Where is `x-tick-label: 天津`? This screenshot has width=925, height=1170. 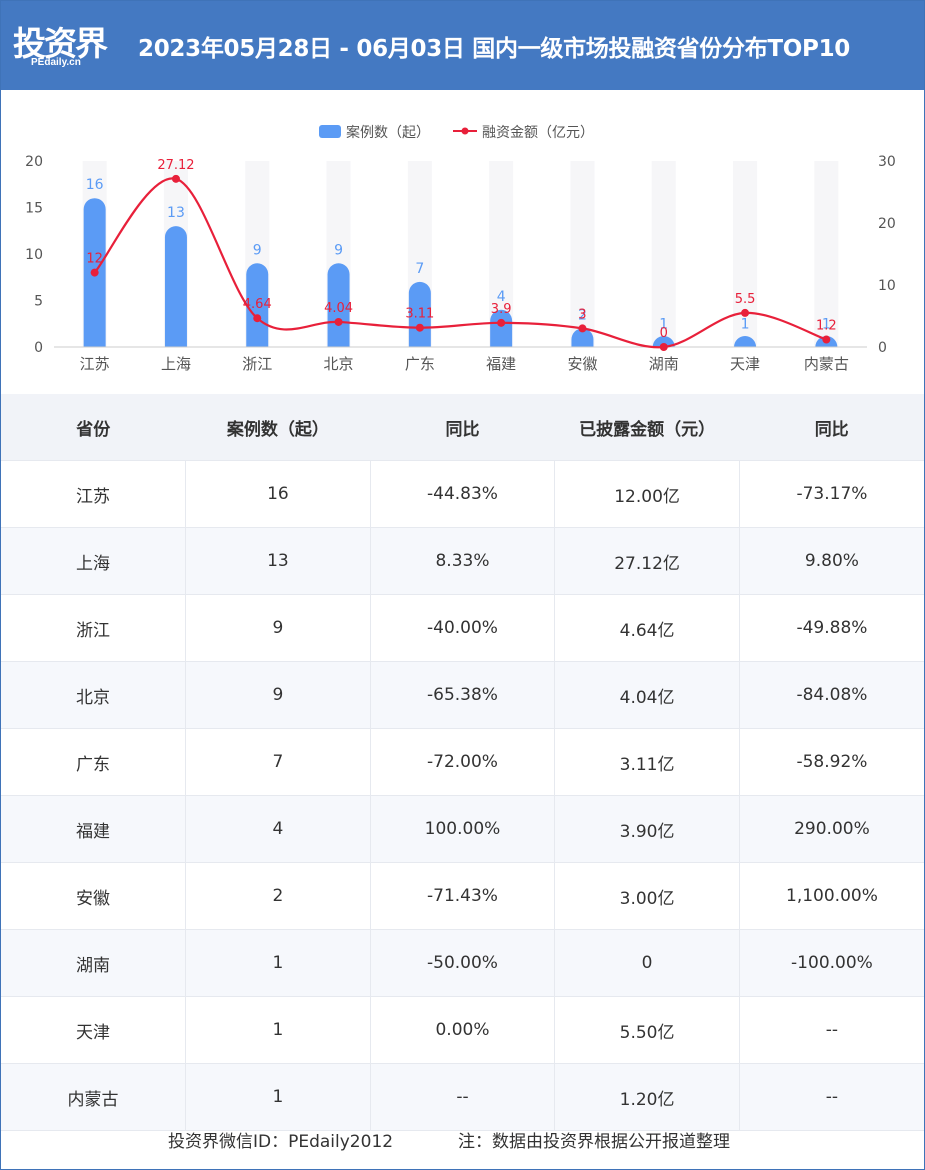 x-tick-label: 天津 is located at coordinates (745, 364).